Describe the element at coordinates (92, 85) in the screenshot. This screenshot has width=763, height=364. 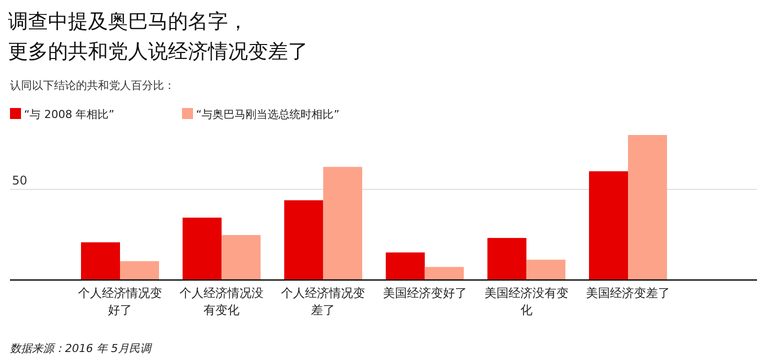
I see `chart-subtitle: 认同以下结论的共和党人百分比：` at that location.